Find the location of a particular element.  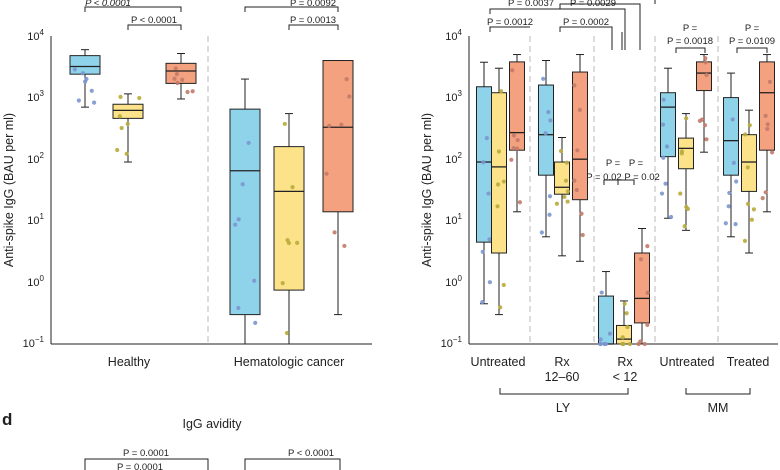

mm-group-bracket is located at coordinates (718, 391).